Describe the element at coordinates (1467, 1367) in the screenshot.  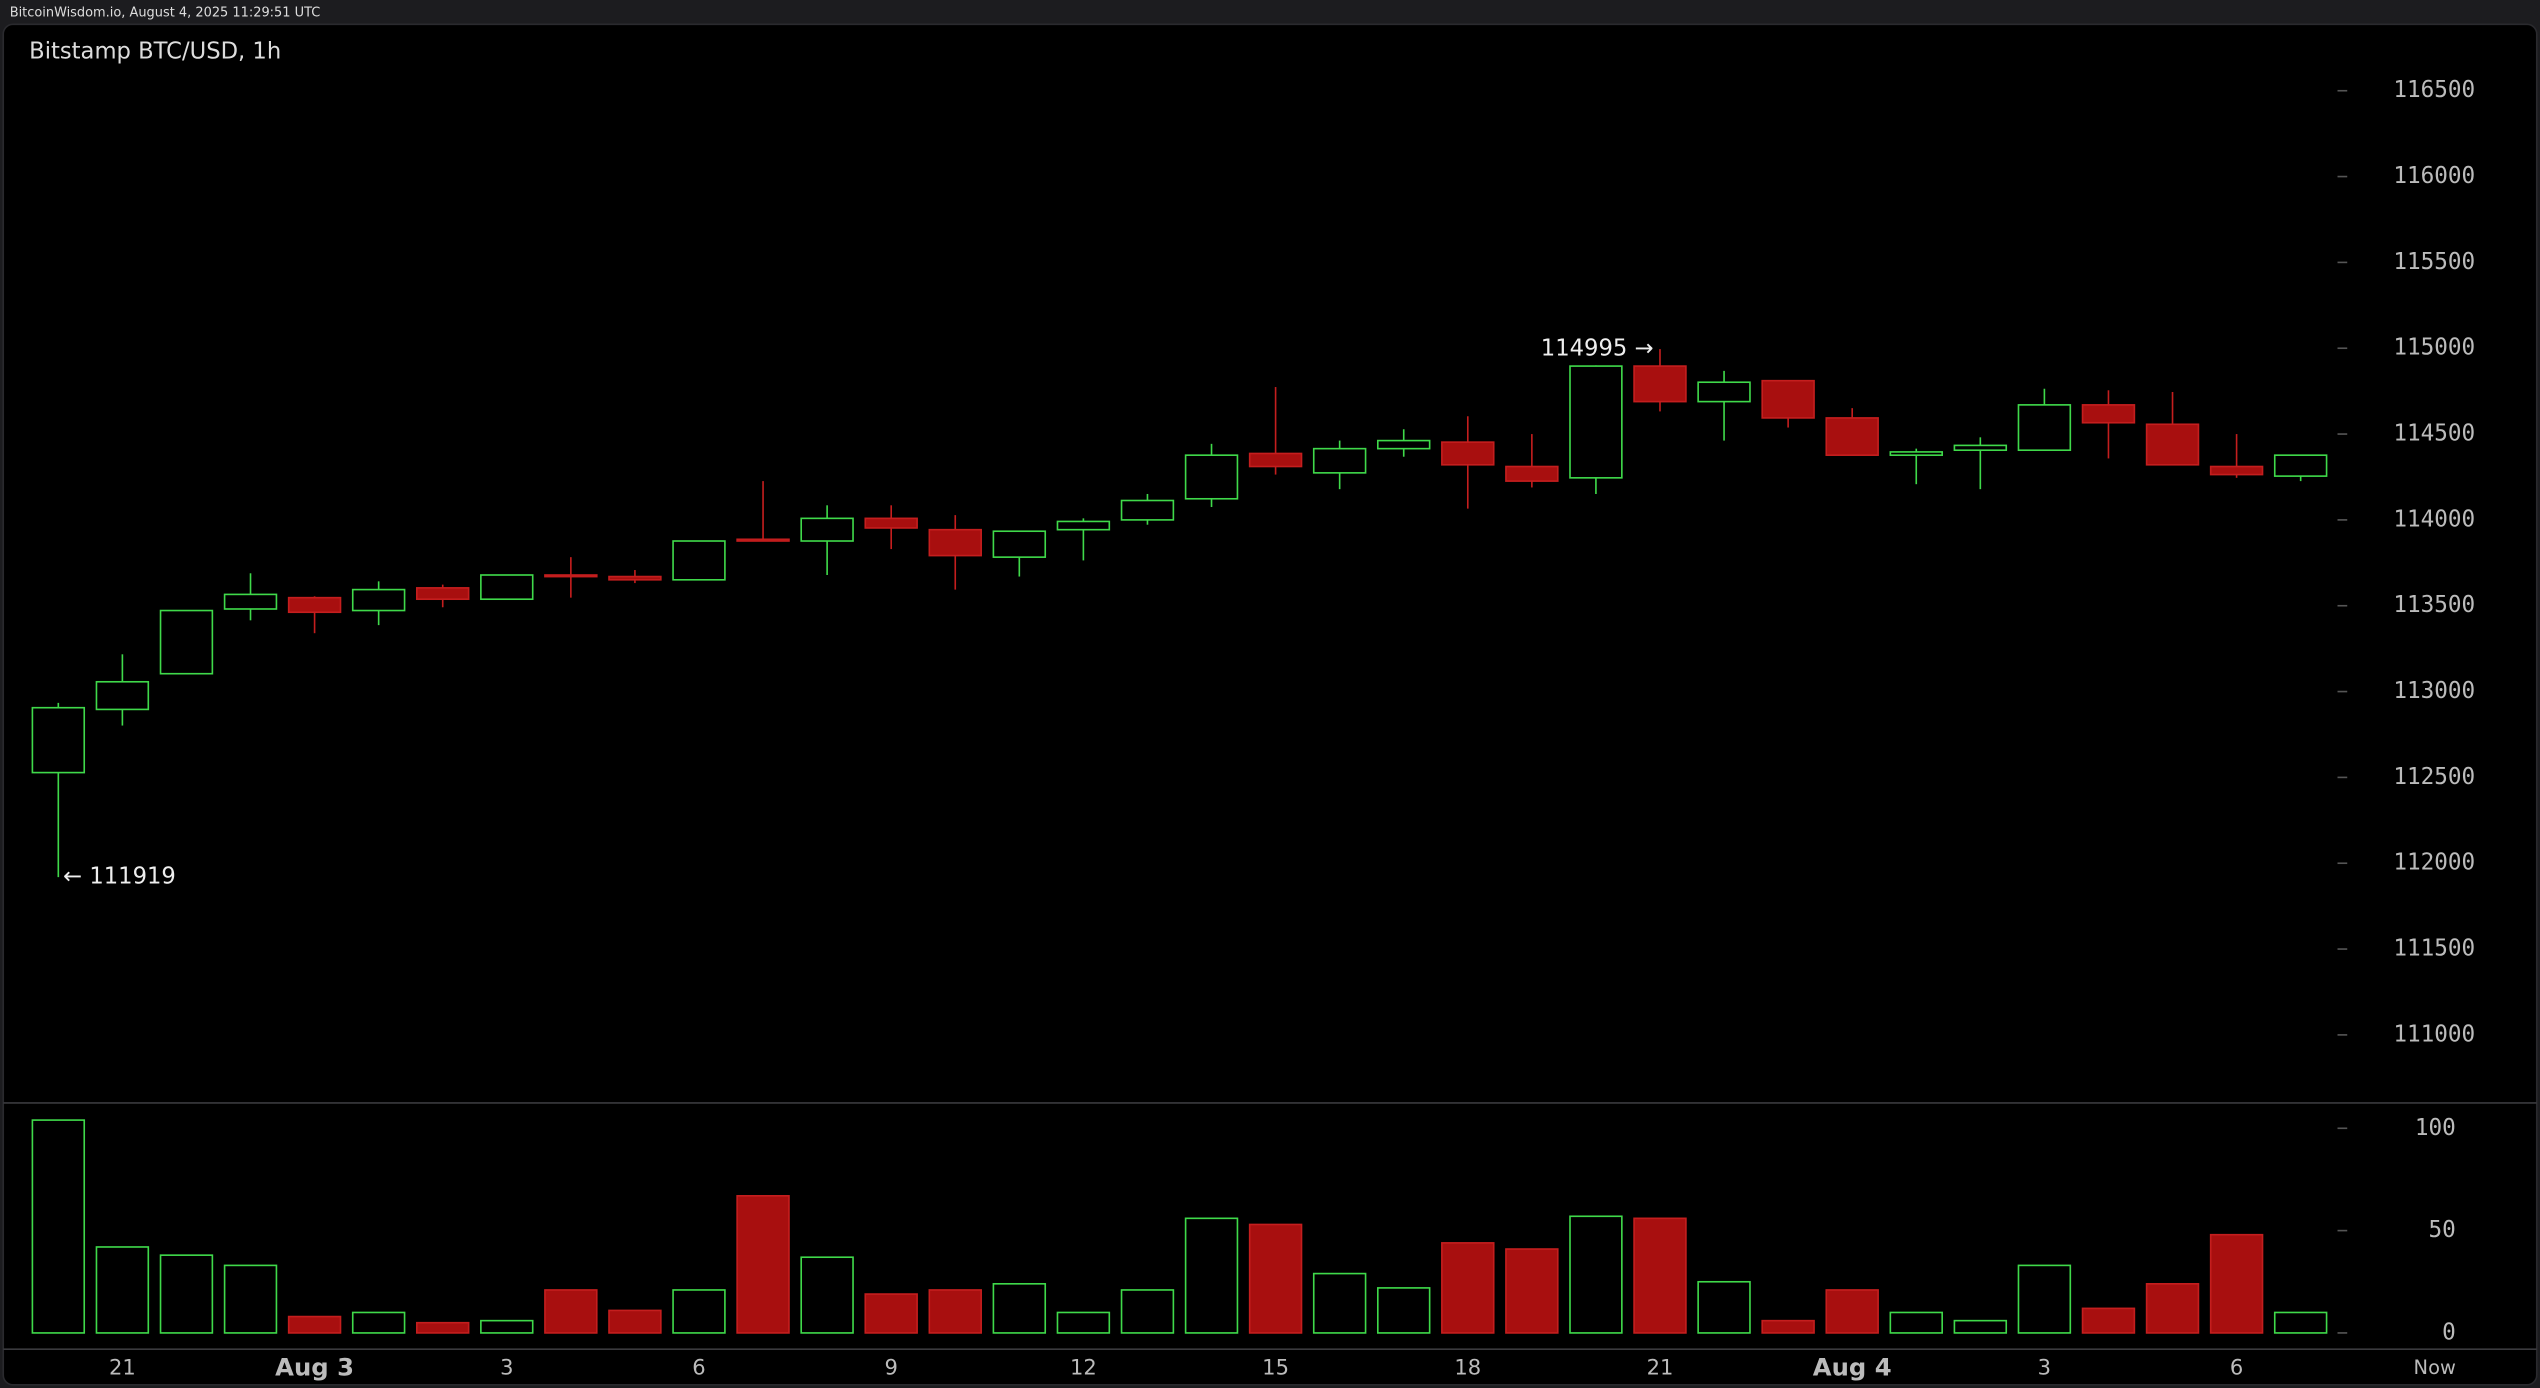
I see `x-tick-label: 18` at that location.